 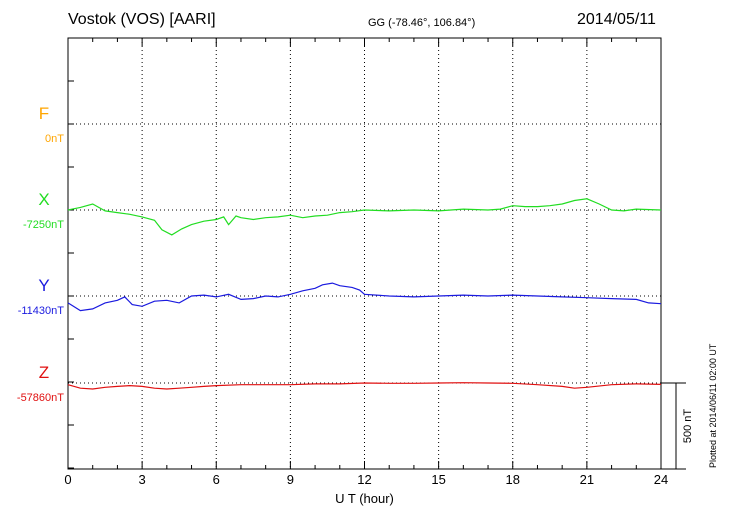 What do you see at coordinates (364, 217) in the screenshot?
I see `series-line-x` at bounding box center [364, 217].